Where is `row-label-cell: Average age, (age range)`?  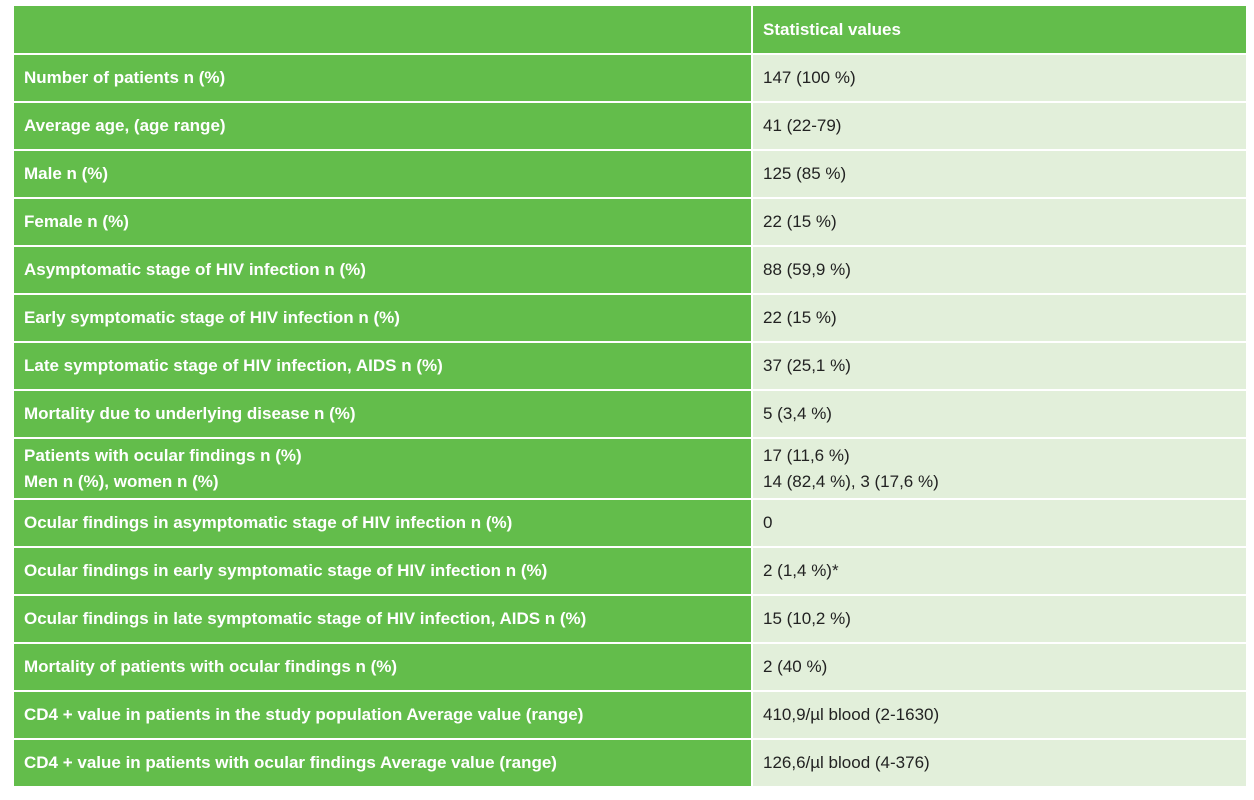 row-label-cell: Average age, (age range) is located at coordinates (383, 126).